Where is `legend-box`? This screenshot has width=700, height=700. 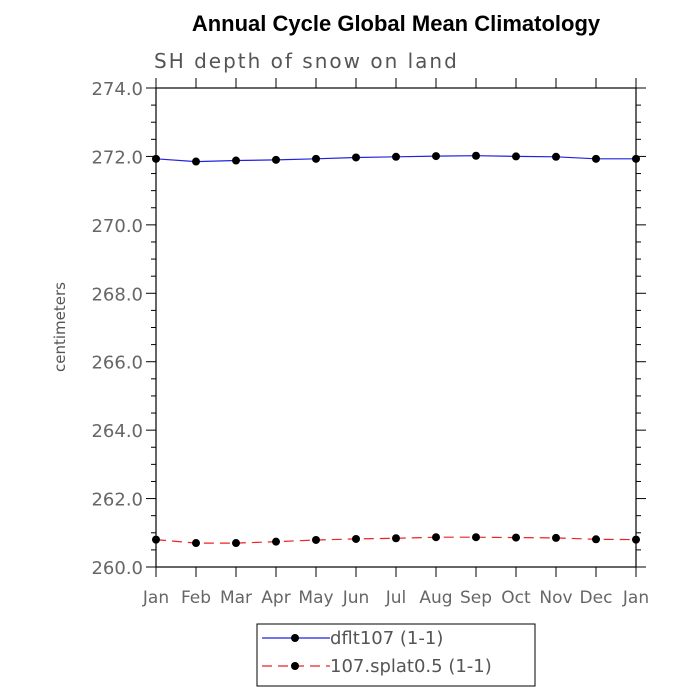 legend-box is located at coordinates (396, 655).